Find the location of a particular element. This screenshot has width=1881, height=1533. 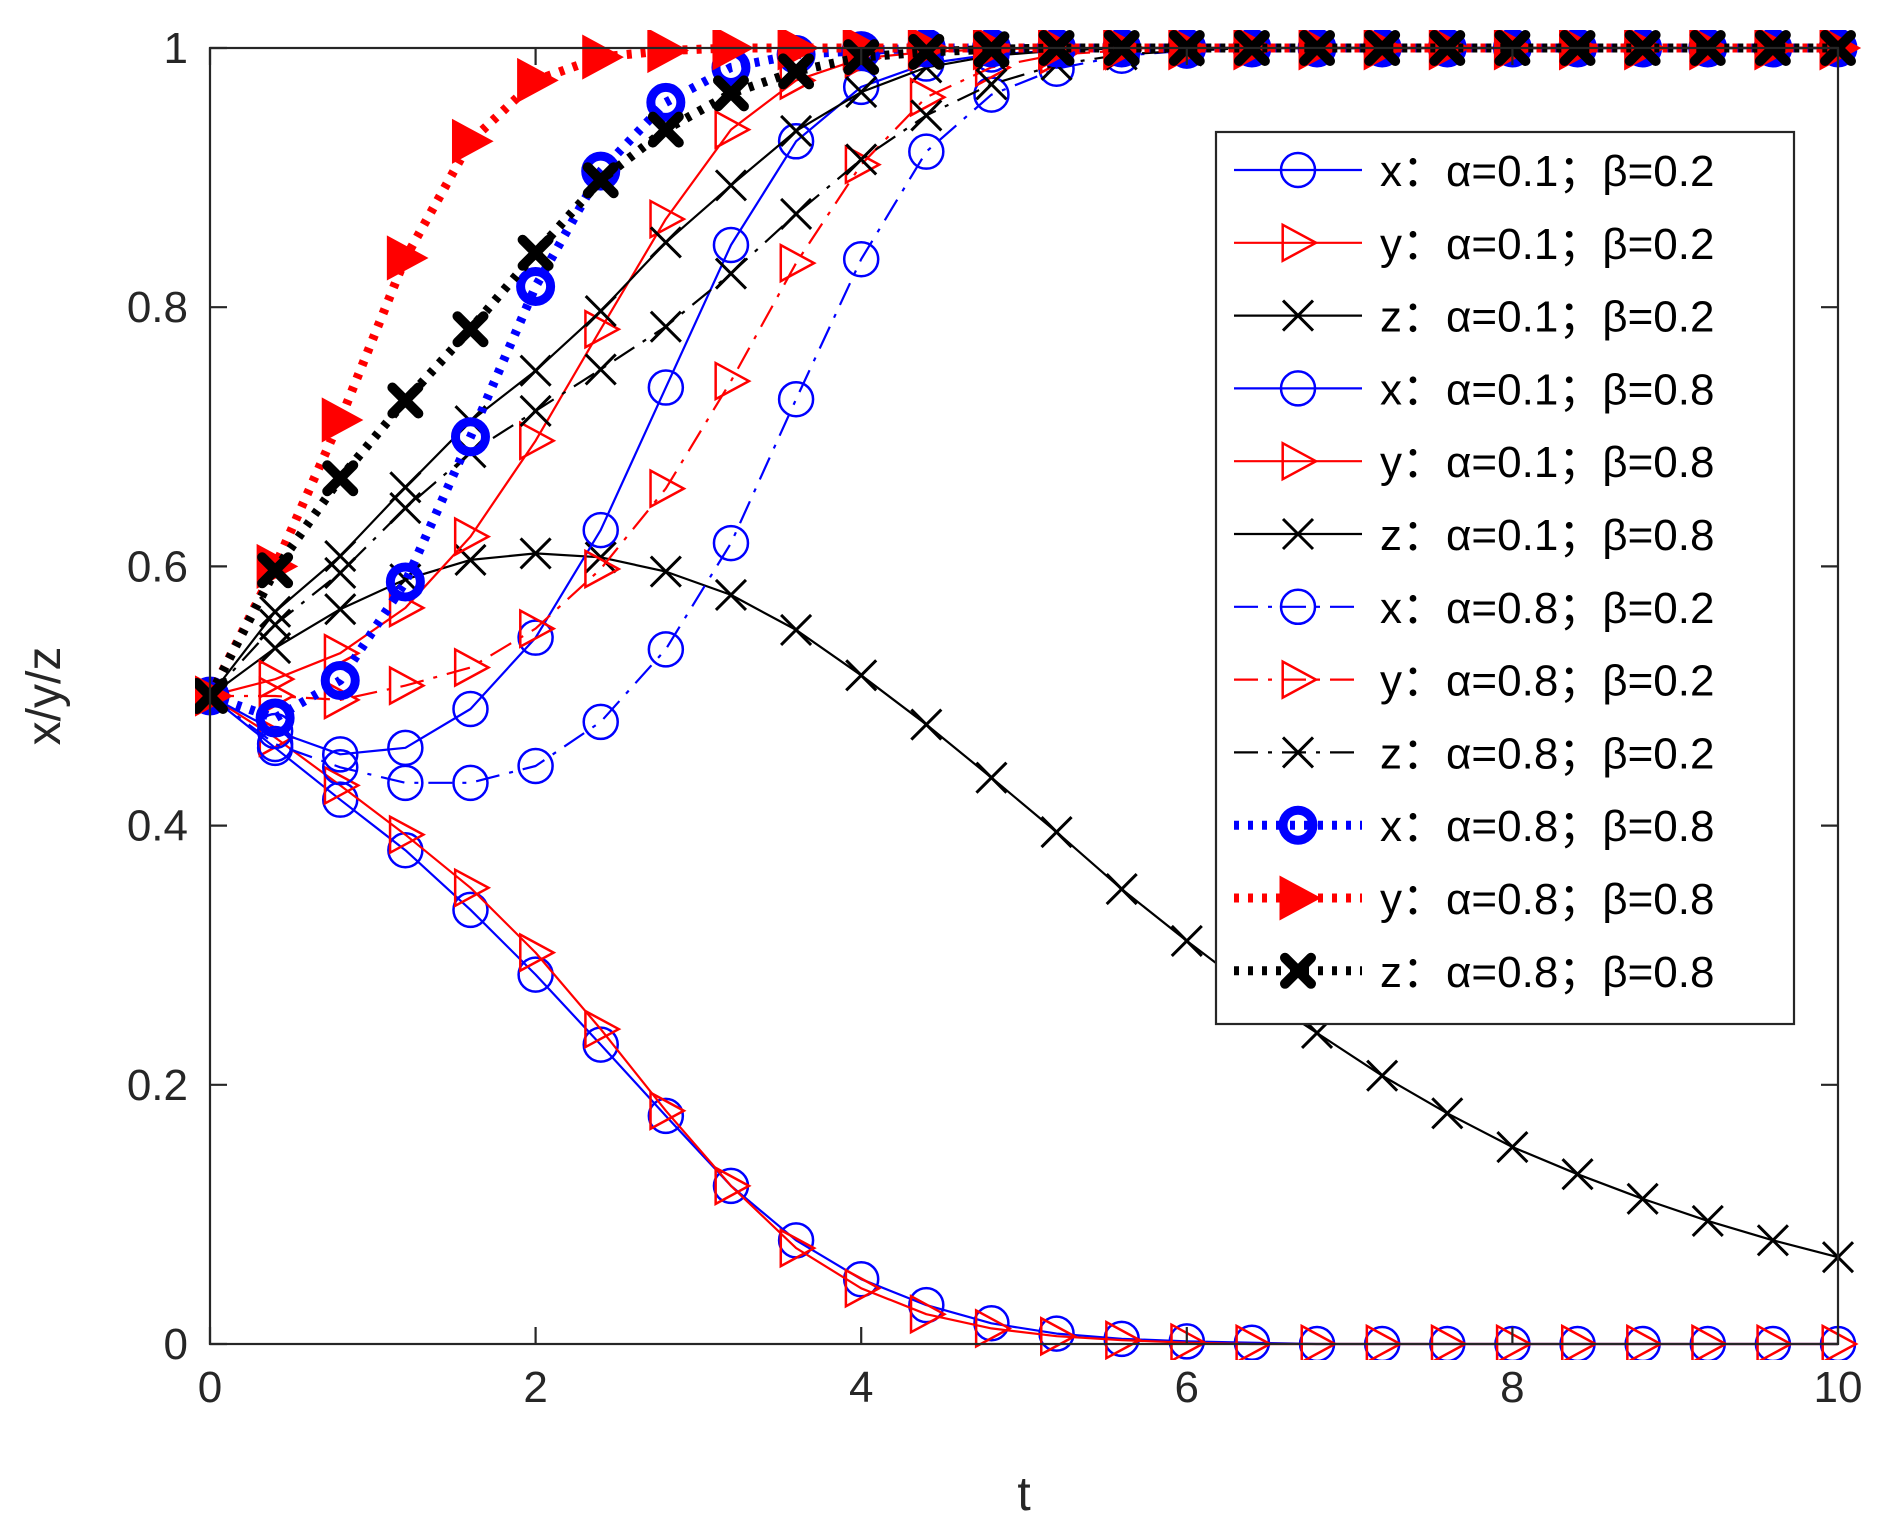

x-tick-label: 0 is located at coordinates (210, 1387).